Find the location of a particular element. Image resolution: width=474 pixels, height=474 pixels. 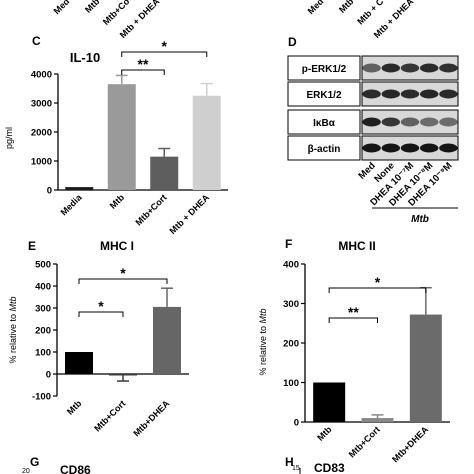

chart-title: IL-10 is located at coordinates (85, 57).